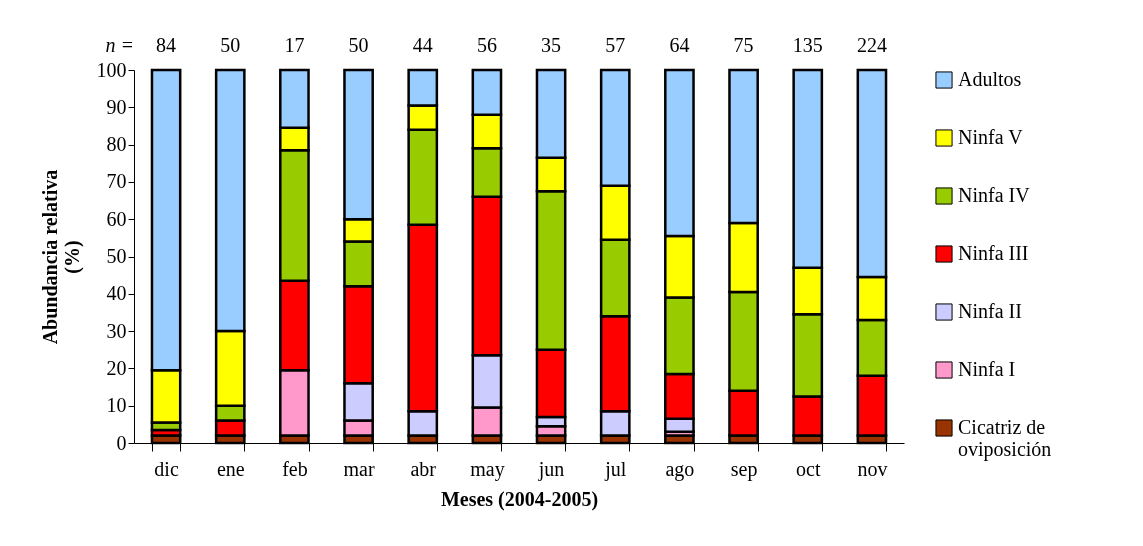  I want to click on legend-label: Ninfa IV, so click(994, 195).